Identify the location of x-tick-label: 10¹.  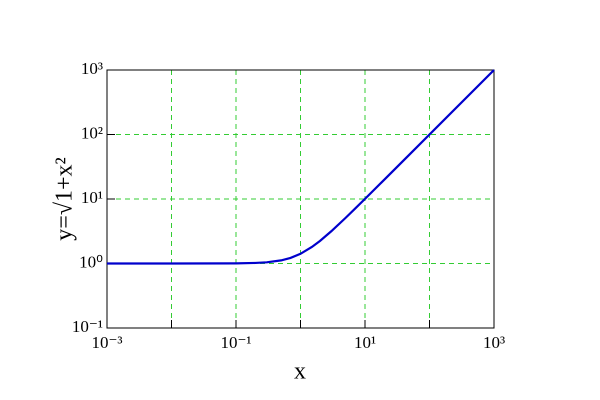
(365, 342).